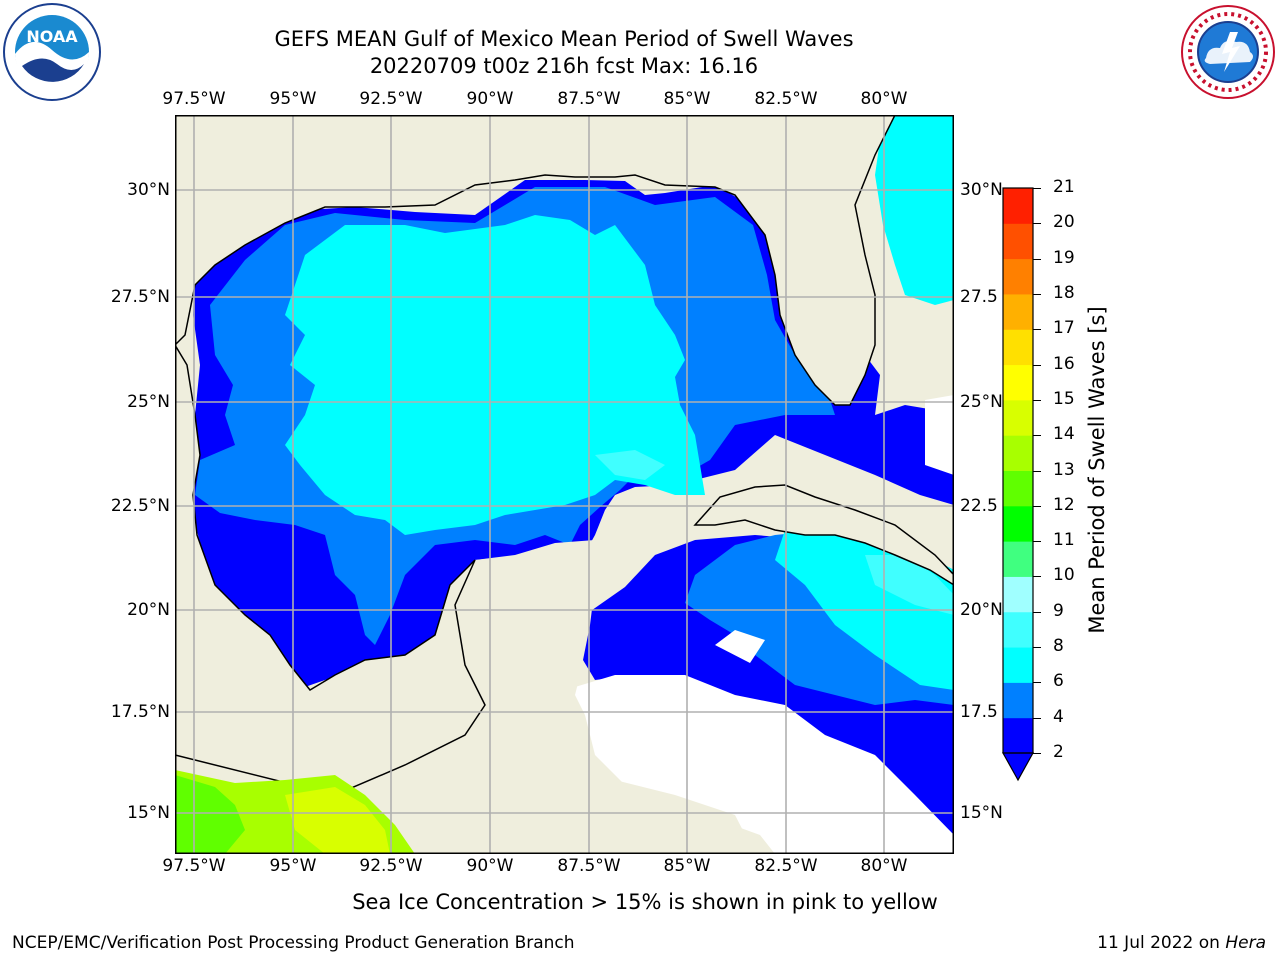 The width and height of the screenshot is (1280, 960). What do you see at coordinates (1058, 752) in the screenshot?
I see `colorbar-tick-label: 2` at bounding box center [1058, 752].